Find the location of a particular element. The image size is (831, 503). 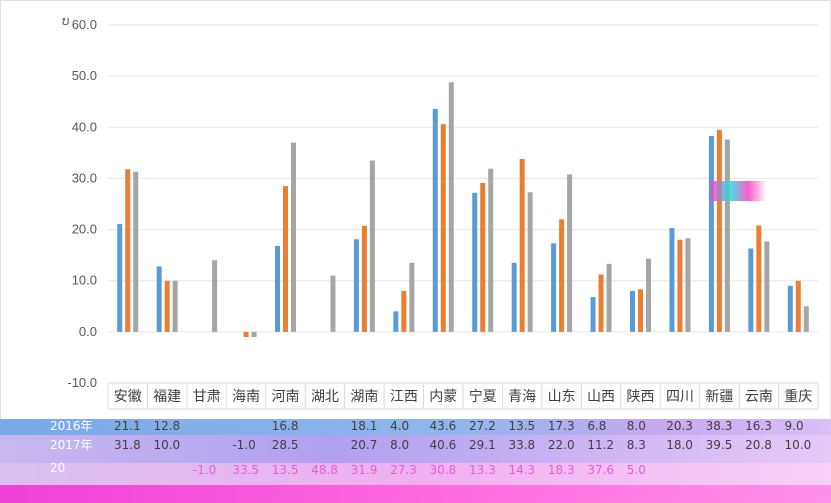

category-label: 云南 is located at coordinates (759, 397).